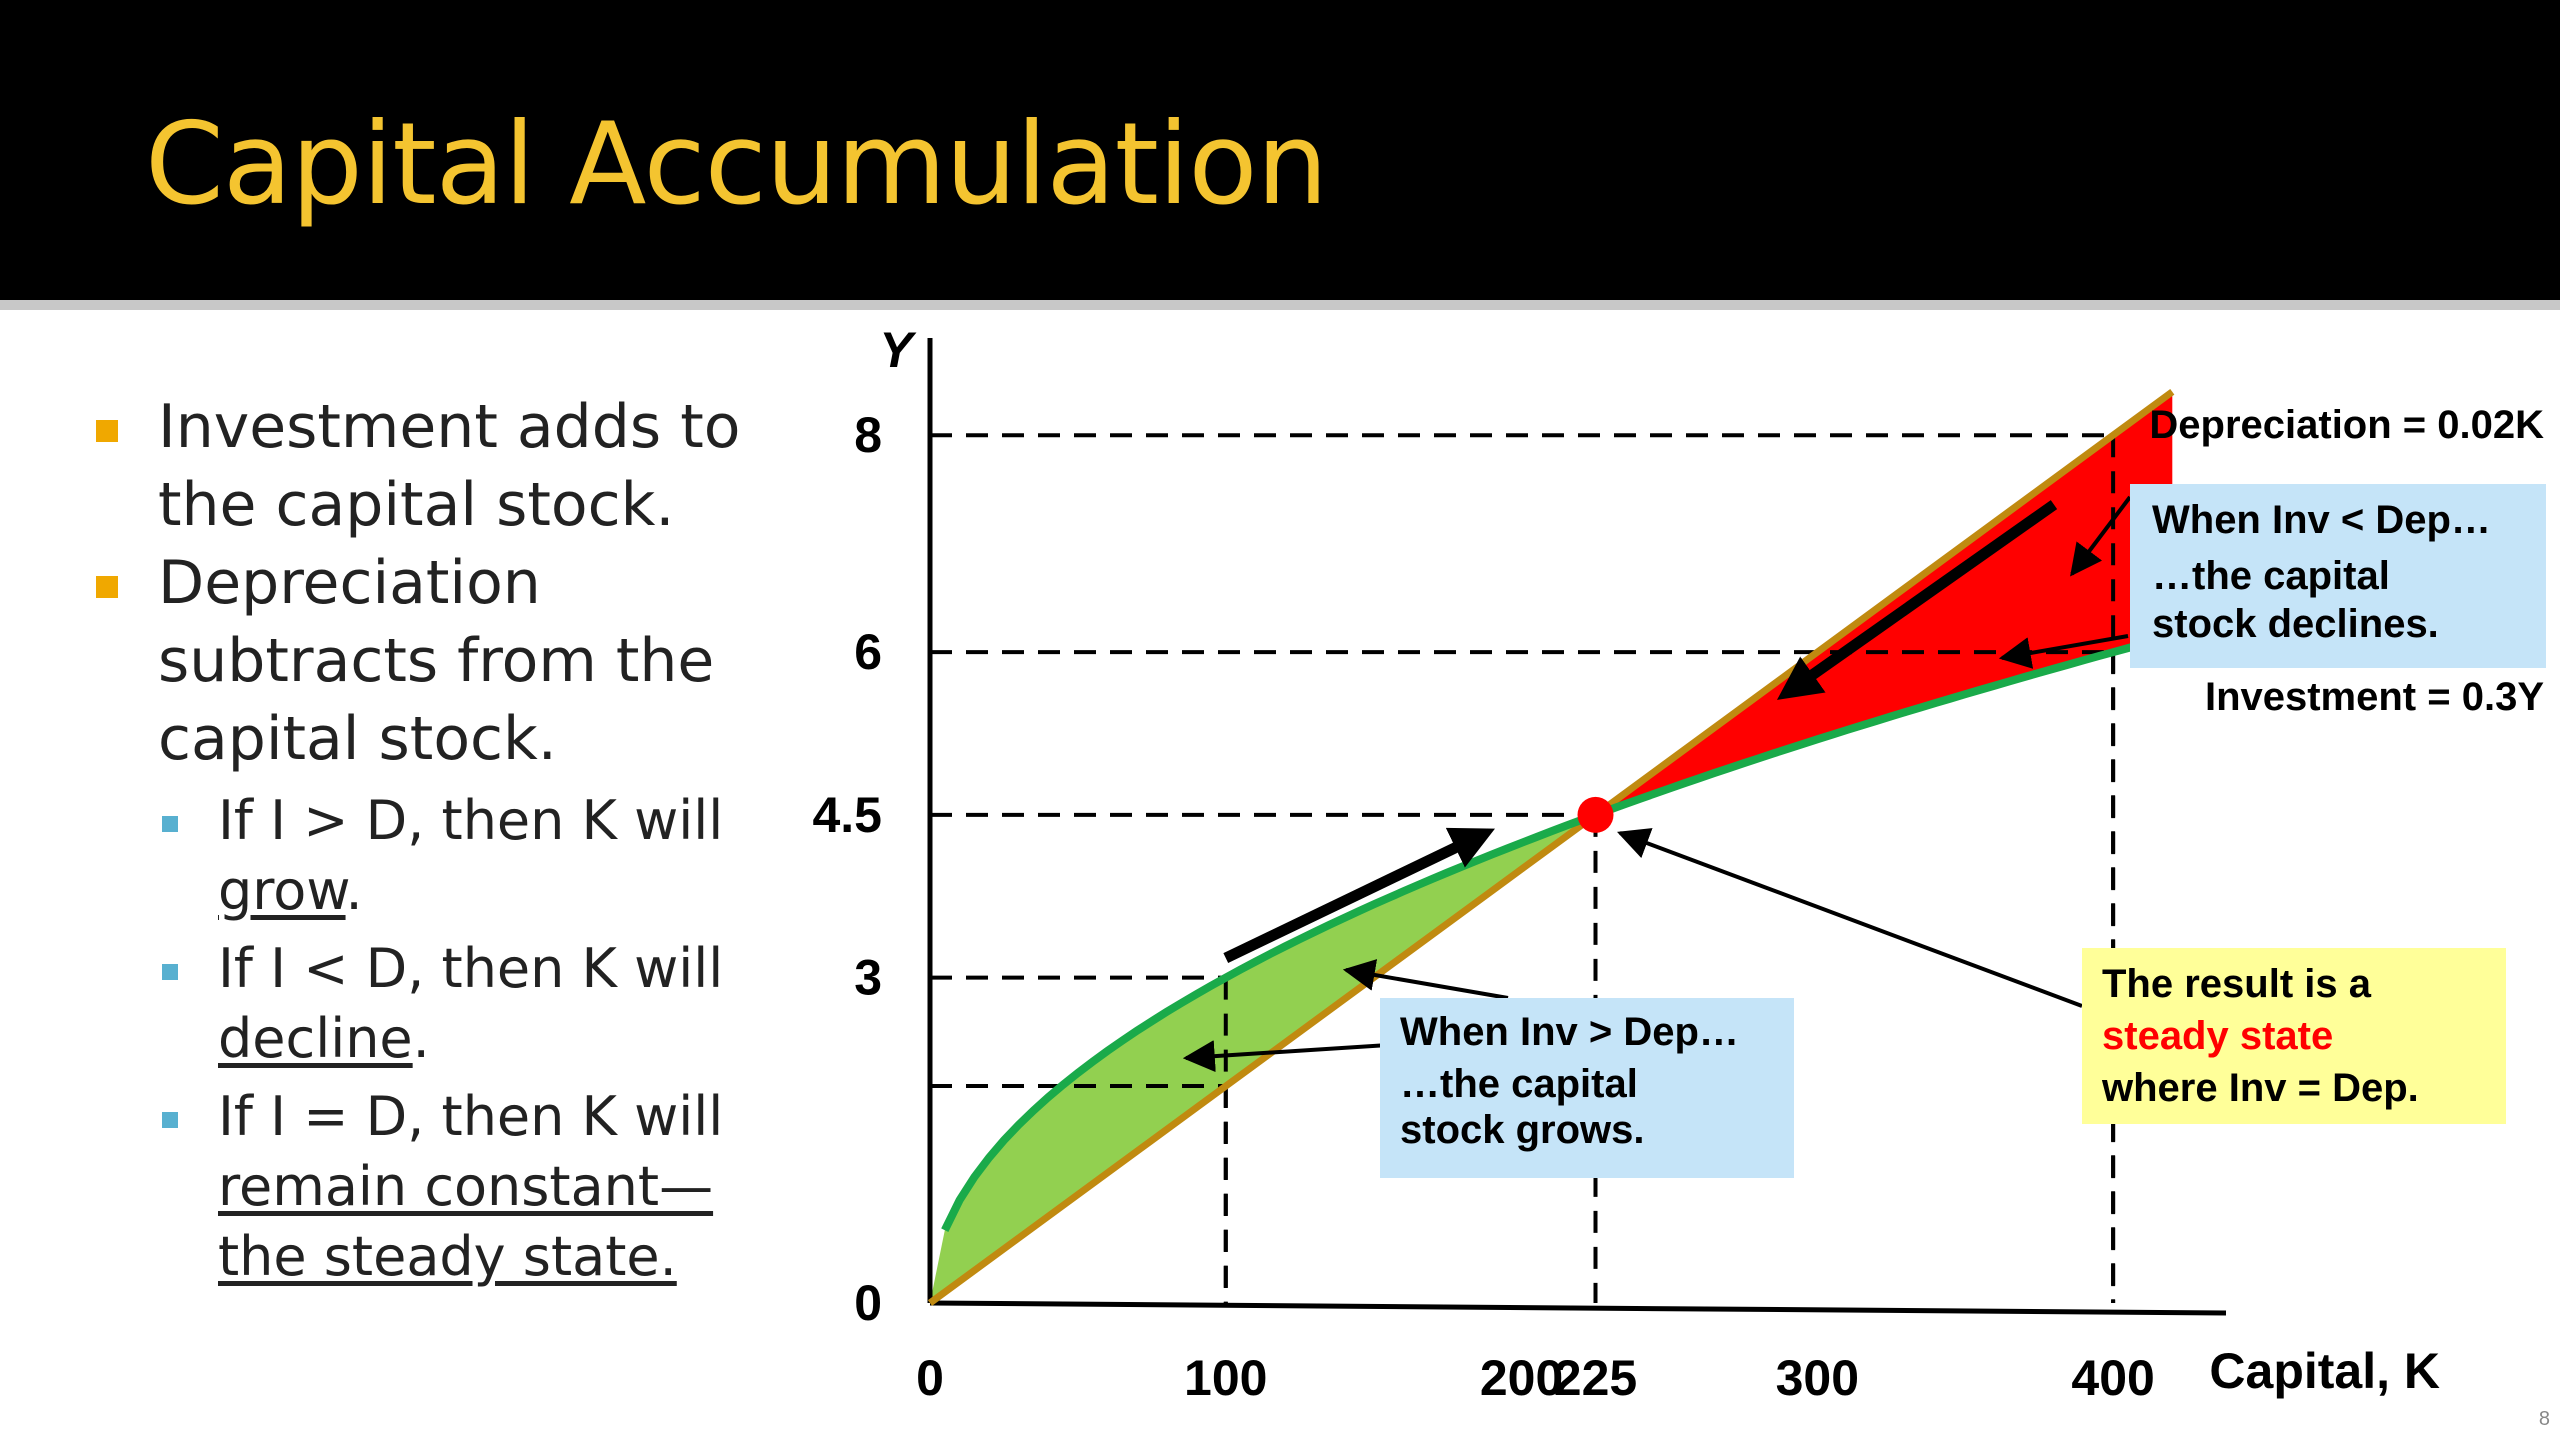 Image resolution: width=2560 pixels, height=1440 pixels. Describe the element at coordinates (2324, 1371) in the screenshot. I see `x-axis-label: Capital, K` at that location.